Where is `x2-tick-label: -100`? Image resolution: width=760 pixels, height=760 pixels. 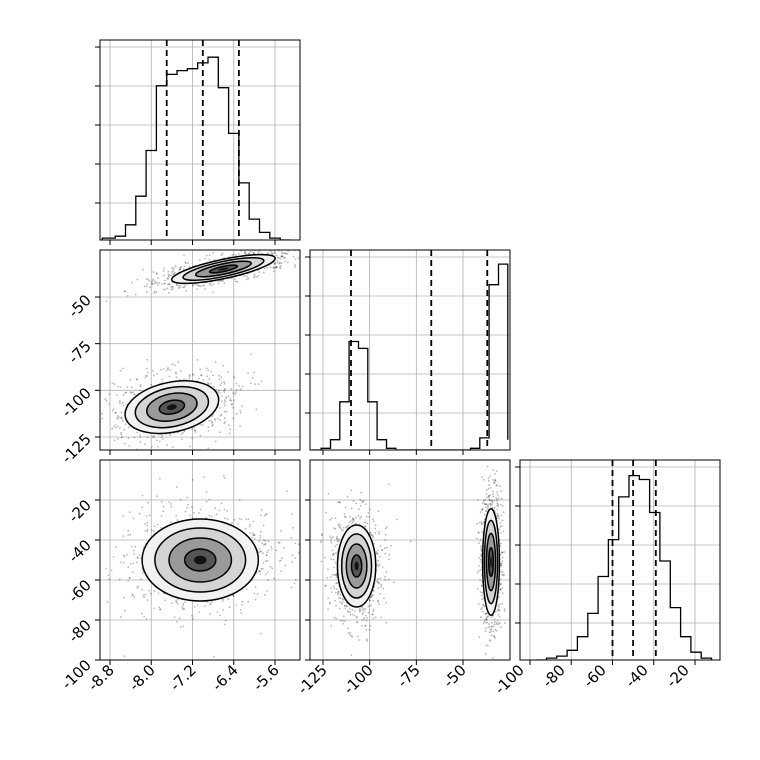 x2-tick-label: -100 is located at coordinates (509, 679).